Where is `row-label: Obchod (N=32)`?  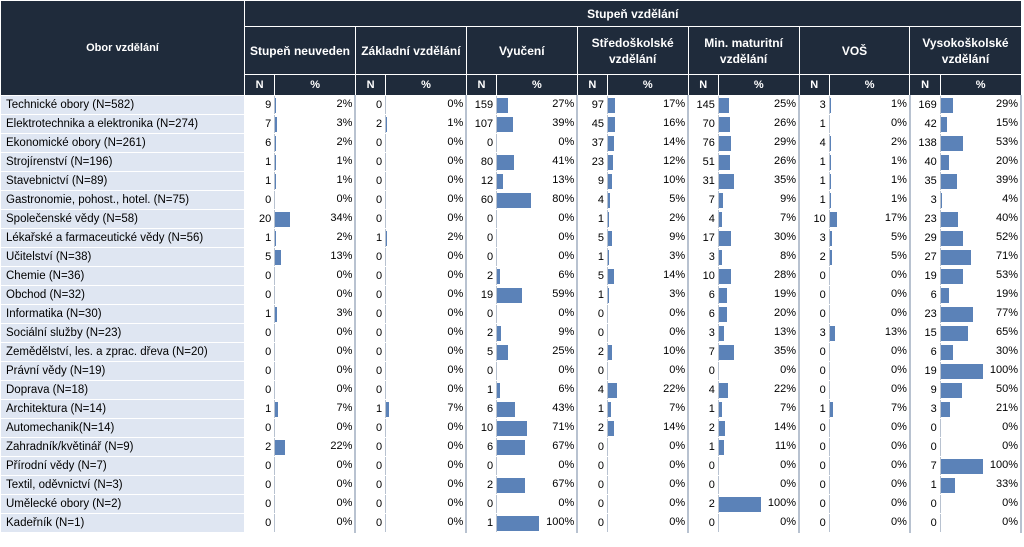 row-label: Obchod (N=32) is located at coordinates (123, 295).